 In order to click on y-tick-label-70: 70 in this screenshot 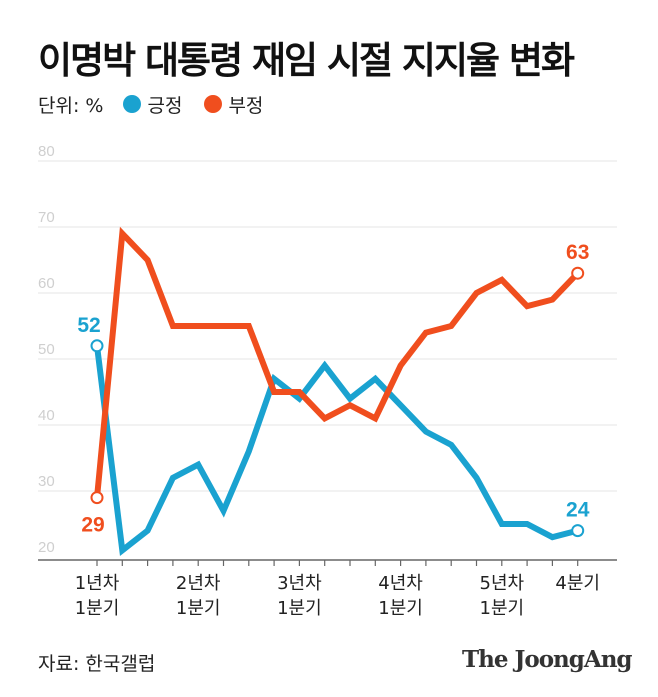, I will do `click(46, 217)`.